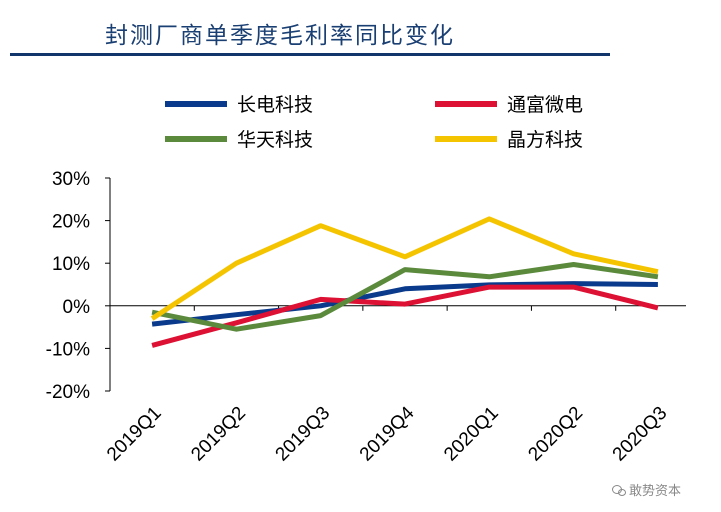 This screenshot has height=512, width=721. Describe the element at coordinates (68, 349) in the screenshot. I see `y-tick-label: -10%` at that location.